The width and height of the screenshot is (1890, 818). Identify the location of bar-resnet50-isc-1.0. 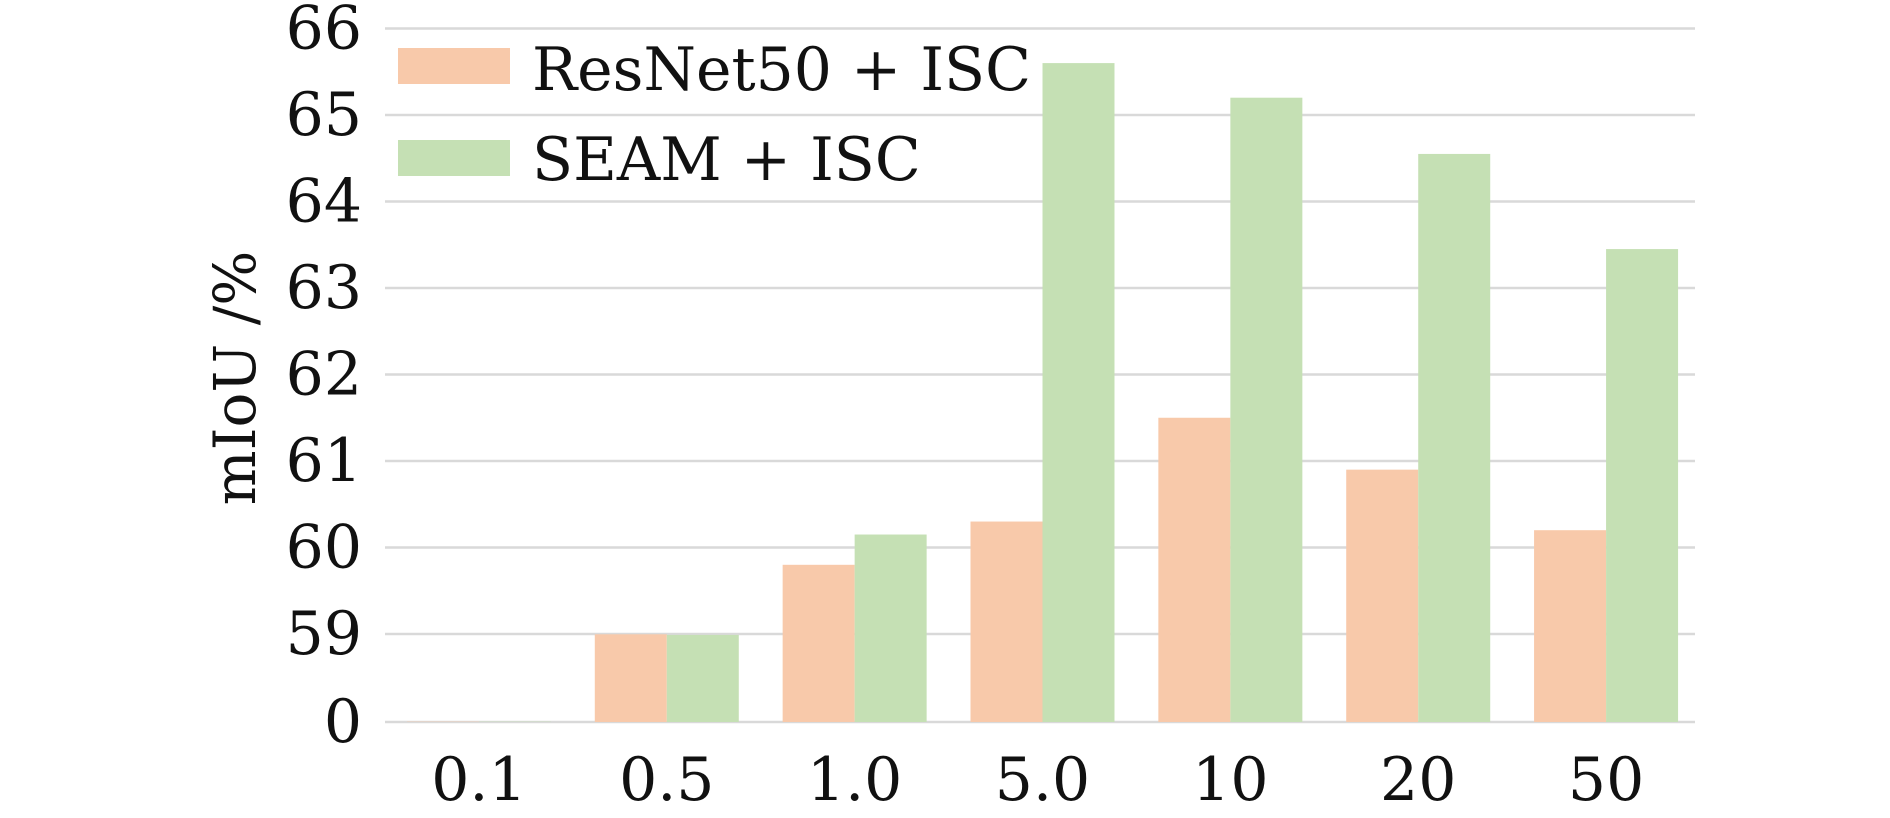
(818, 643).